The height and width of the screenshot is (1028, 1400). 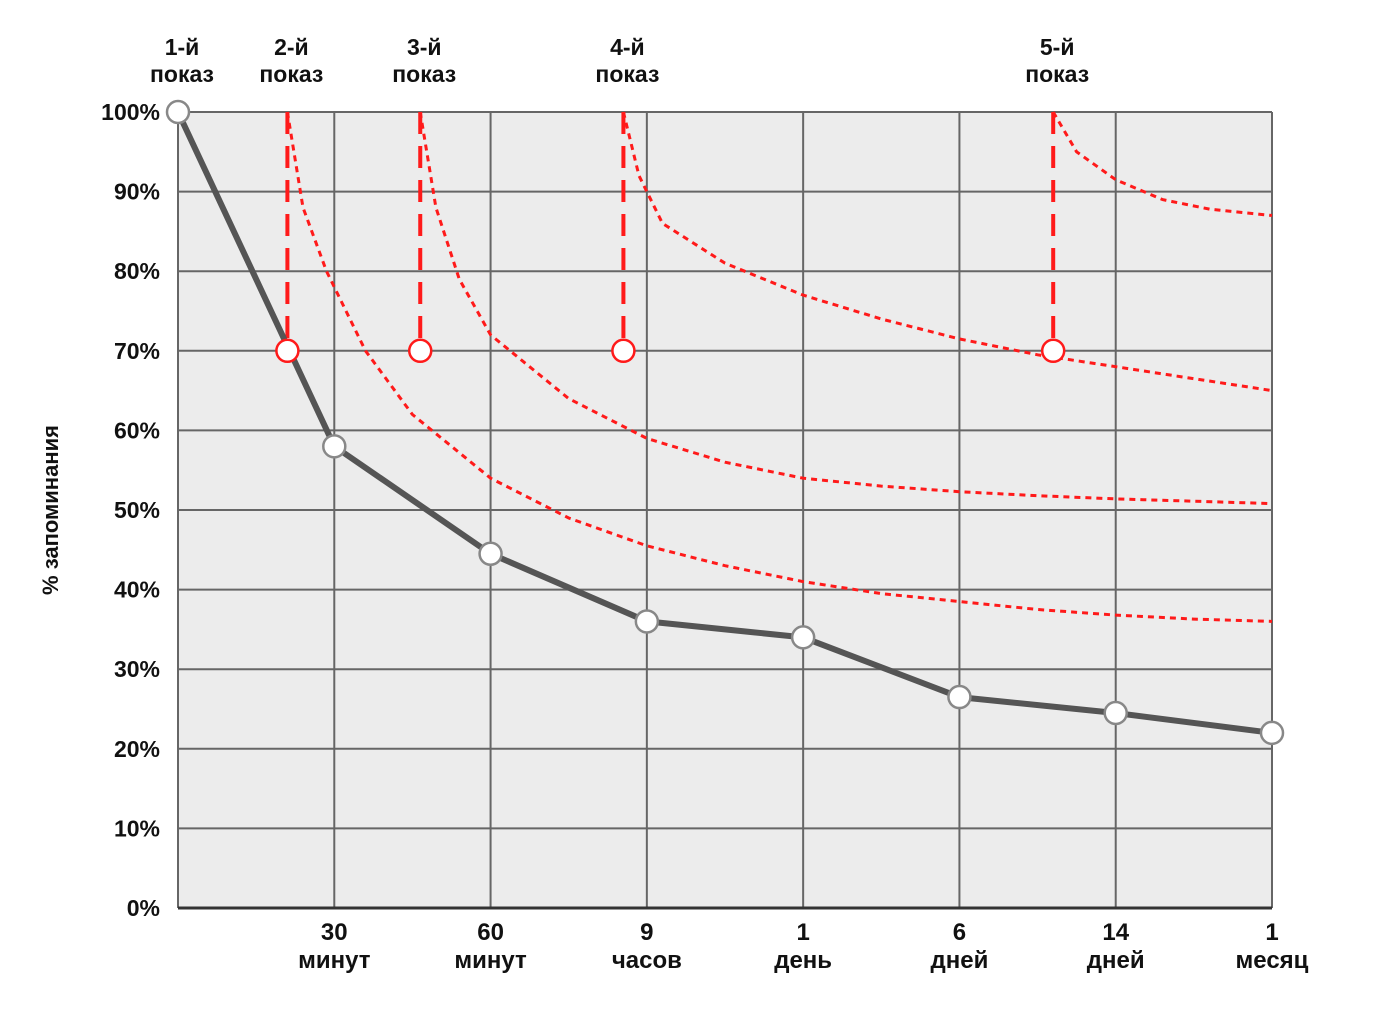 What do you see at coordinates (627, 47) in the screenshot?
I see `repetition-label: 4-й` at bounding box center [627, 47].